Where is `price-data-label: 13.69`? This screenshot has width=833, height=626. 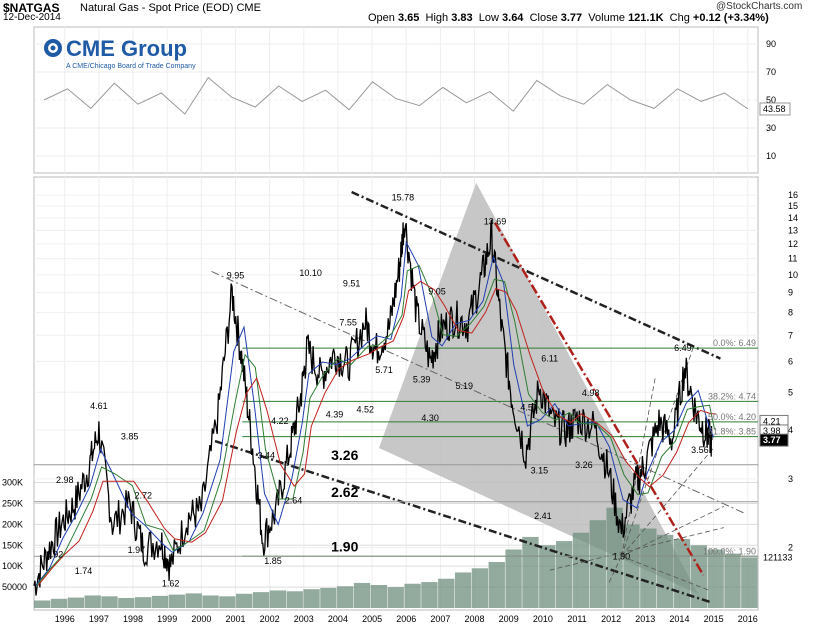
price-data-label: 13.69 is located at coordinates (495, 222).